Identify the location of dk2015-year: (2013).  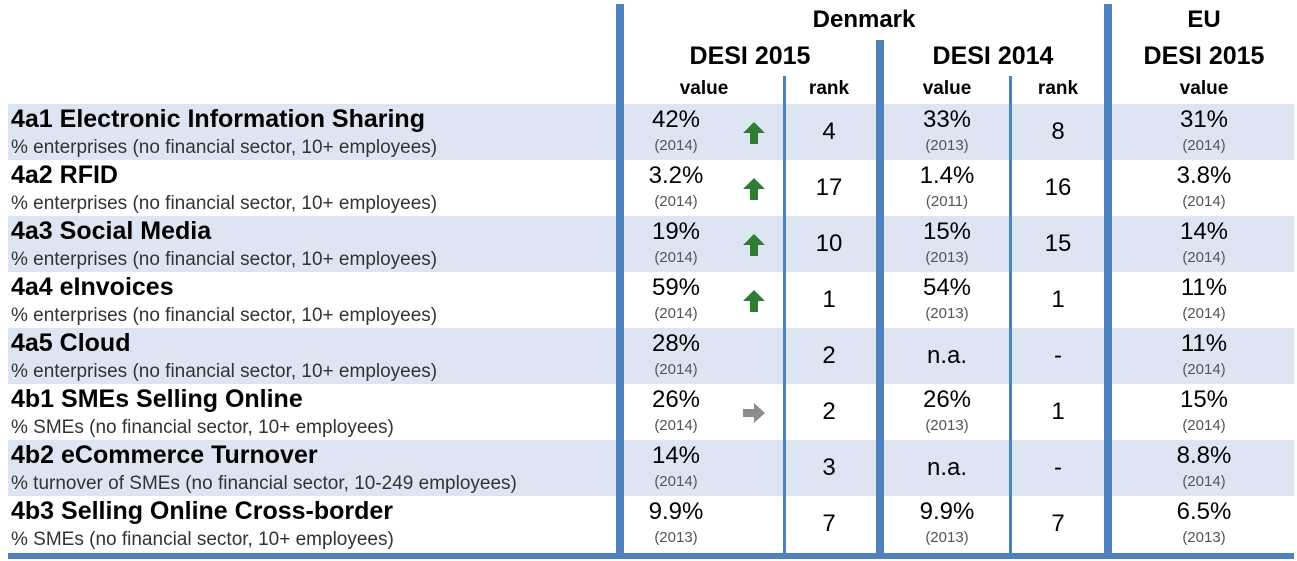
(676, 537).